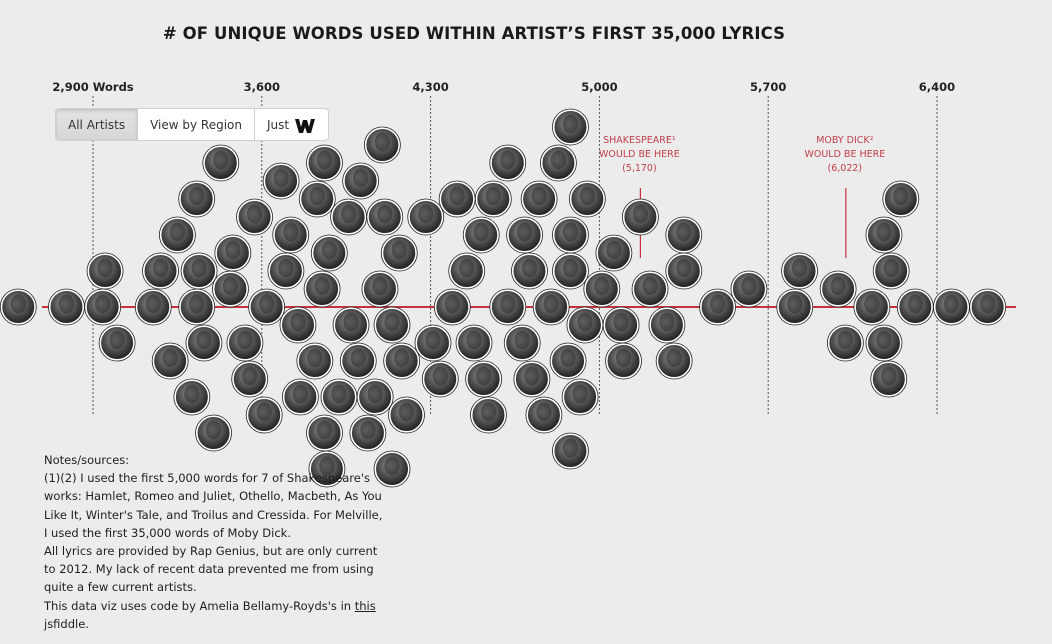 This screenshot has height=644, width=1052. I want to click on just-wu-tang-button: Just, so click(291, 124).